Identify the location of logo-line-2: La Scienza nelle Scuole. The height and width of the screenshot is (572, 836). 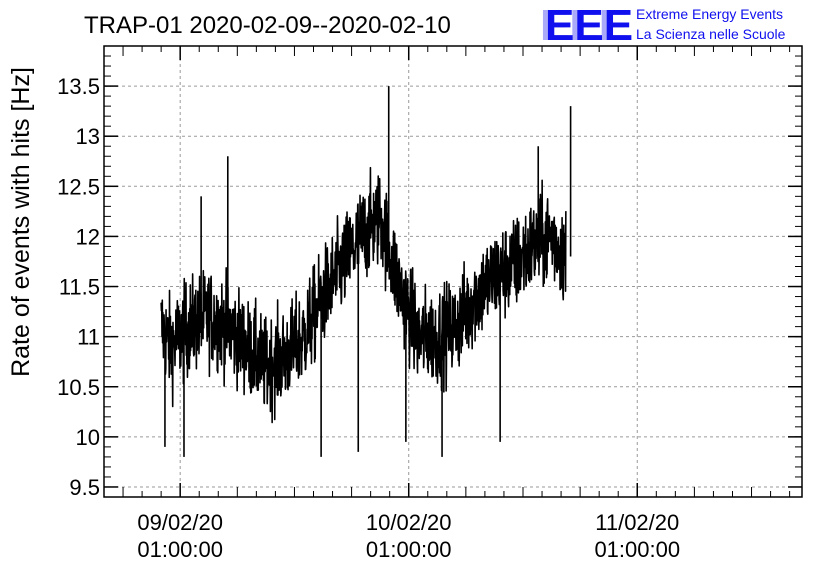
(711, 34).